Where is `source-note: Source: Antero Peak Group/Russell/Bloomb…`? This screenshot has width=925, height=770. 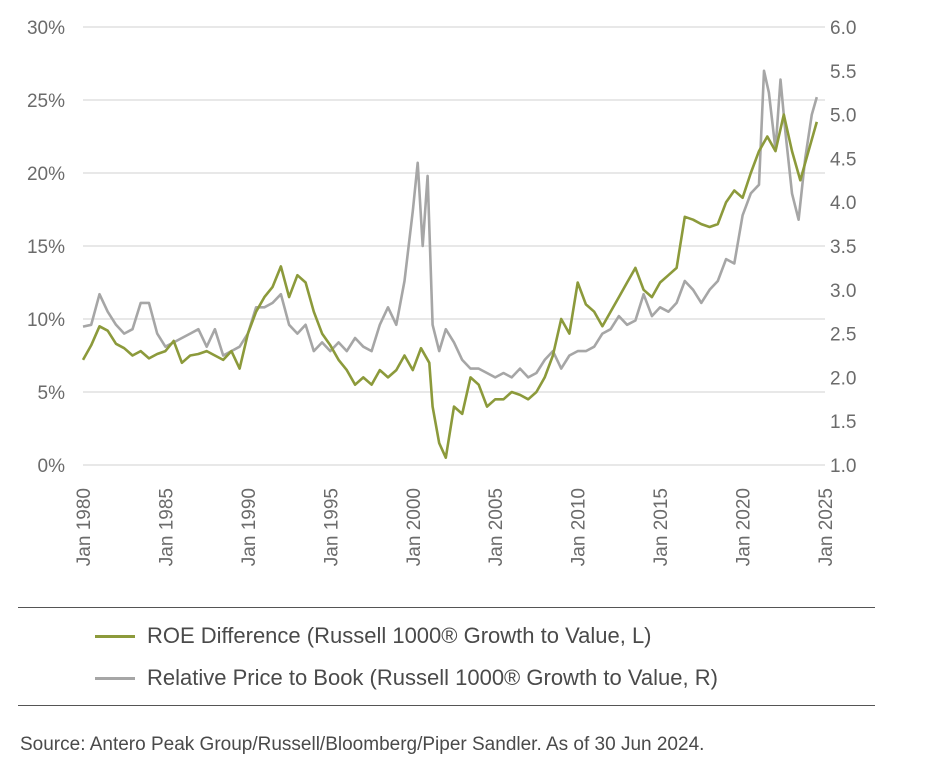
source-note: Source: Antero Peak Group/Russell/Bloomb… is located at coordinates (362, 744).